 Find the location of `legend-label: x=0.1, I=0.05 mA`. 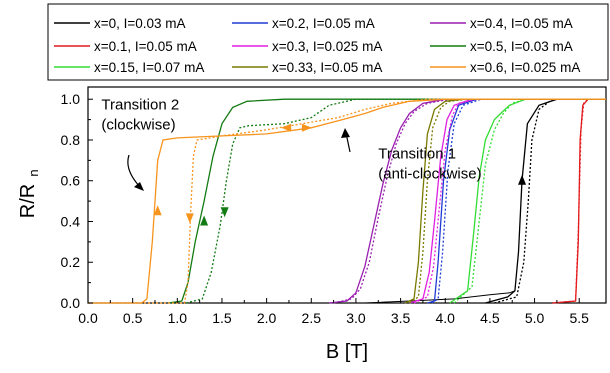

legend-label: x=0.1, I=0.05 mA is located at coordinates (145, 46).